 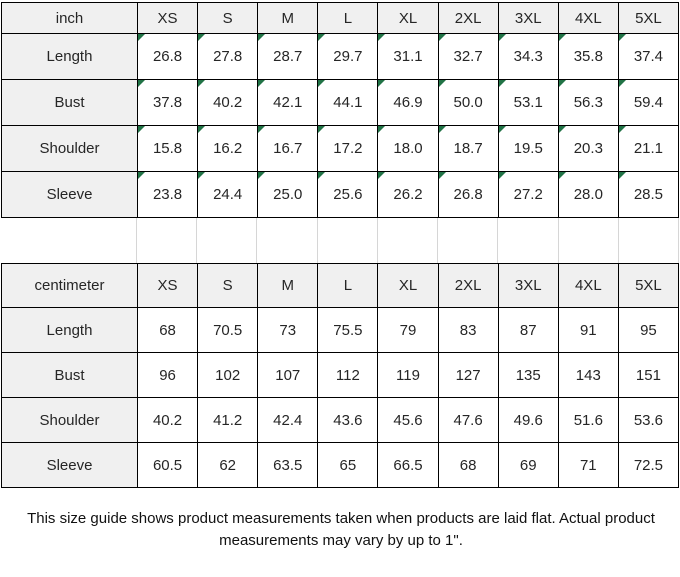 I want to click on value-cell: 21.1, so click(x=648, y=149).